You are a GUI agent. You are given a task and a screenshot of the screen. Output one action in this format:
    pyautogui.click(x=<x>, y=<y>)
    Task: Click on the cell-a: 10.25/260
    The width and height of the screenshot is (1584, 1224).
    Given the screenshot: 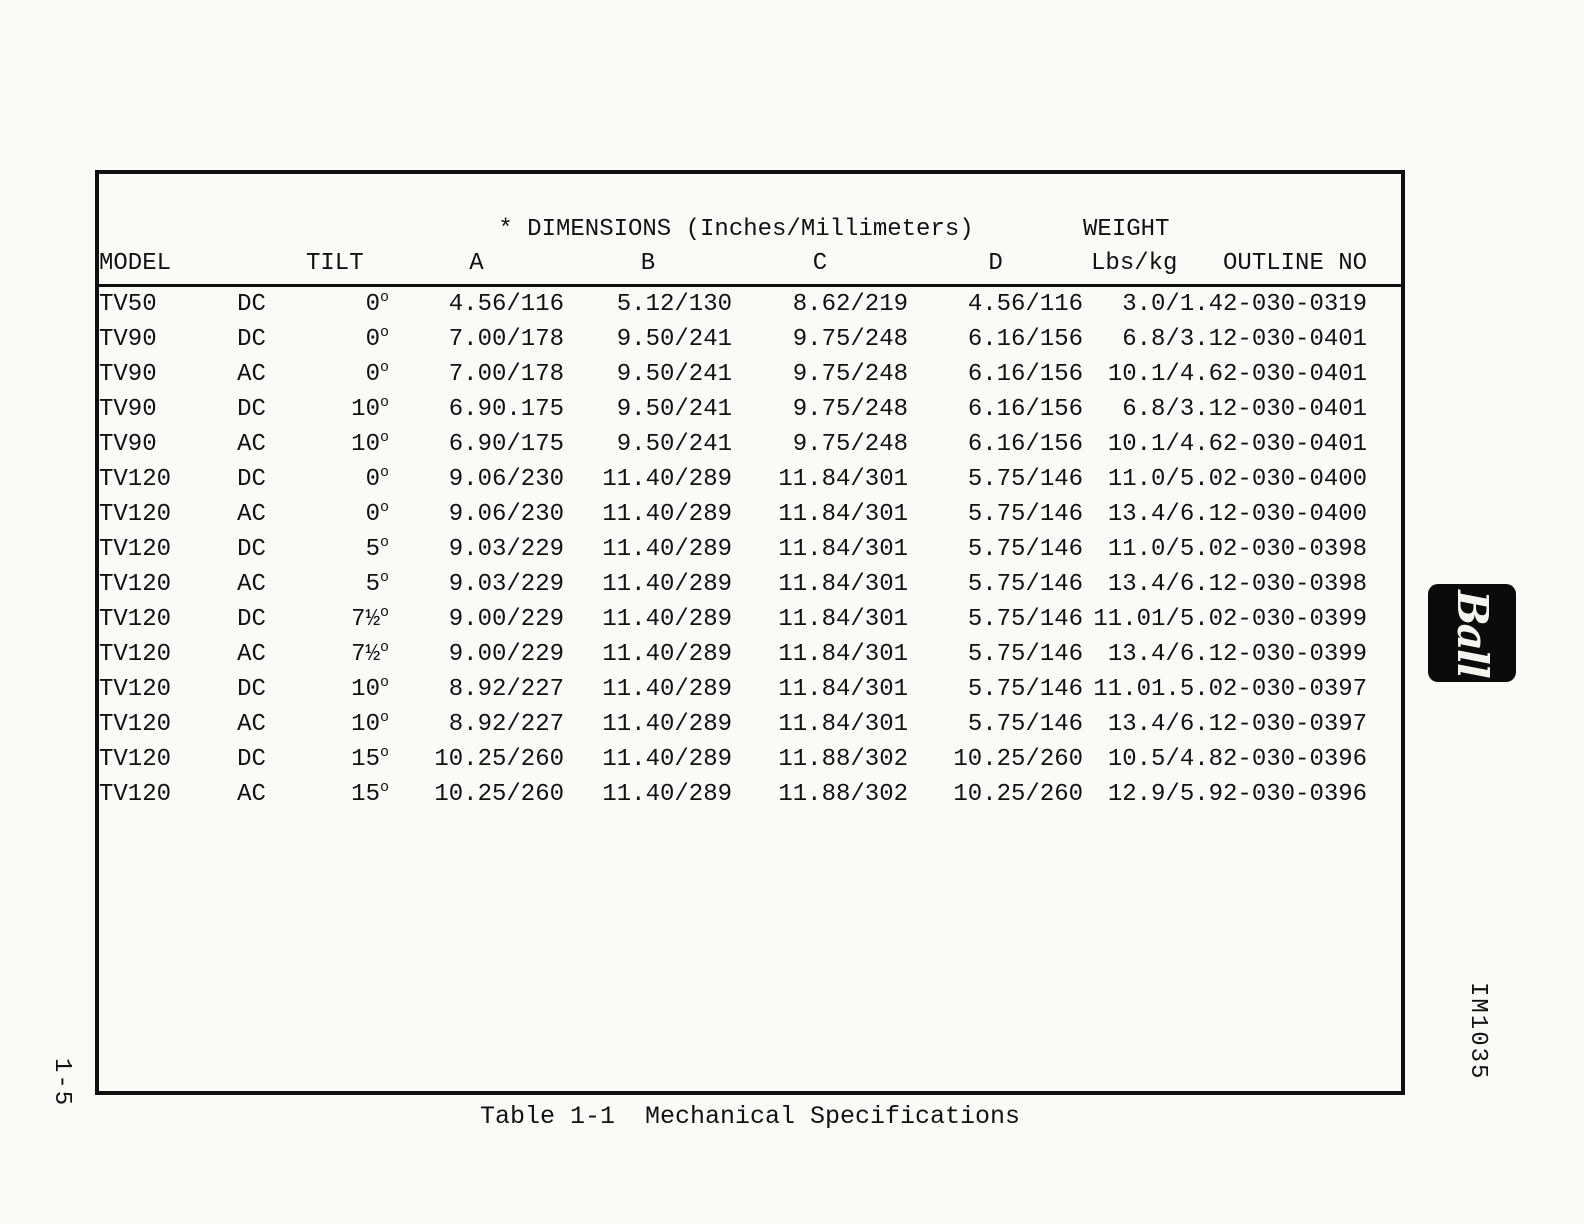 What is the action you would take?
    pyautogui.click(x=499, y=759)
    